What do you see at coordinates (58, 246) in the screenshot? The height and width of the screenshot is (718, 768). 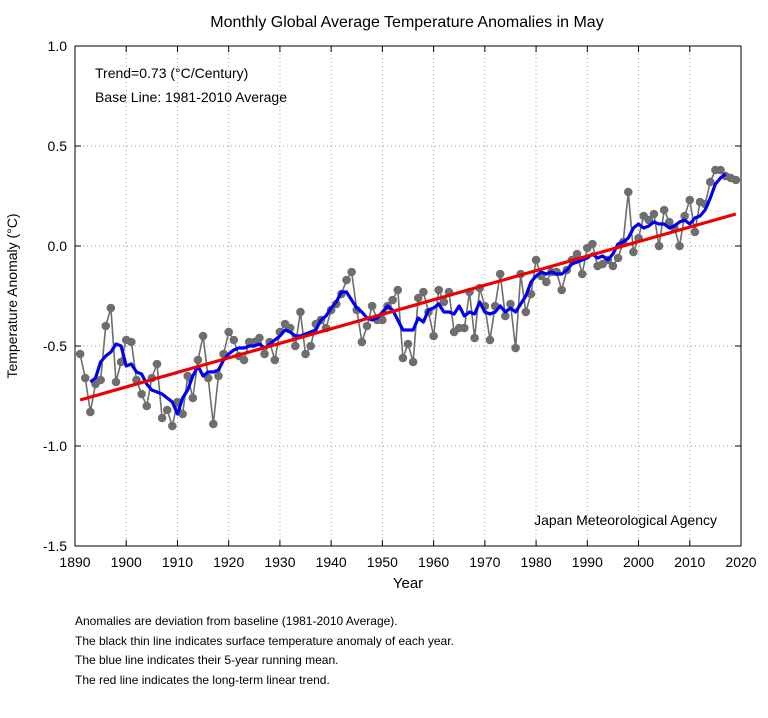 I see `y-tick-label: 0.0` at bounding box center [58, 246].